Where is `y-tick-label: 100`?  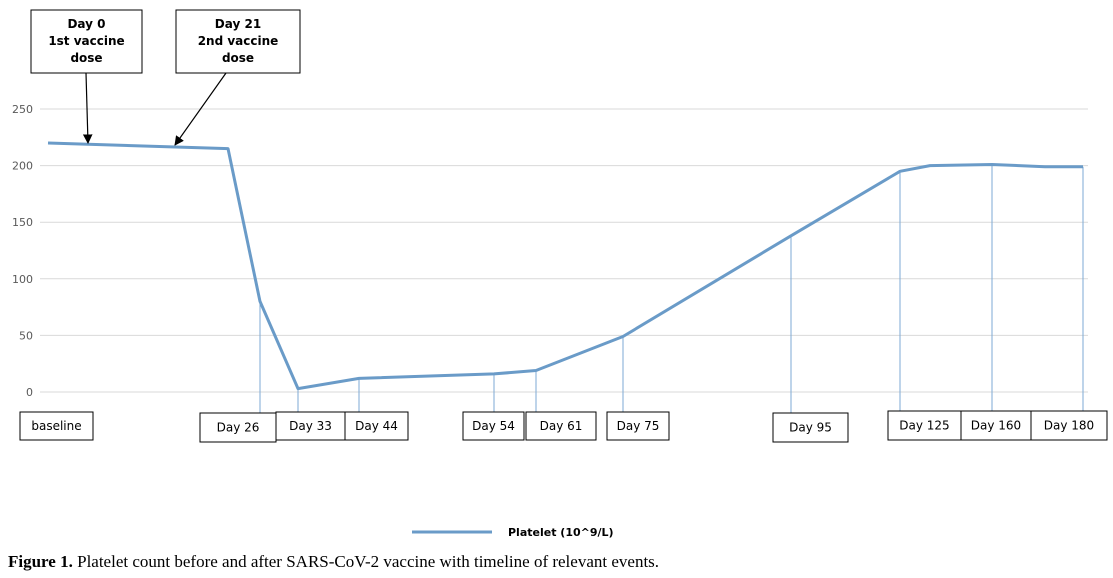
y-tick-label: 100 is located at coordinates (22, 279).